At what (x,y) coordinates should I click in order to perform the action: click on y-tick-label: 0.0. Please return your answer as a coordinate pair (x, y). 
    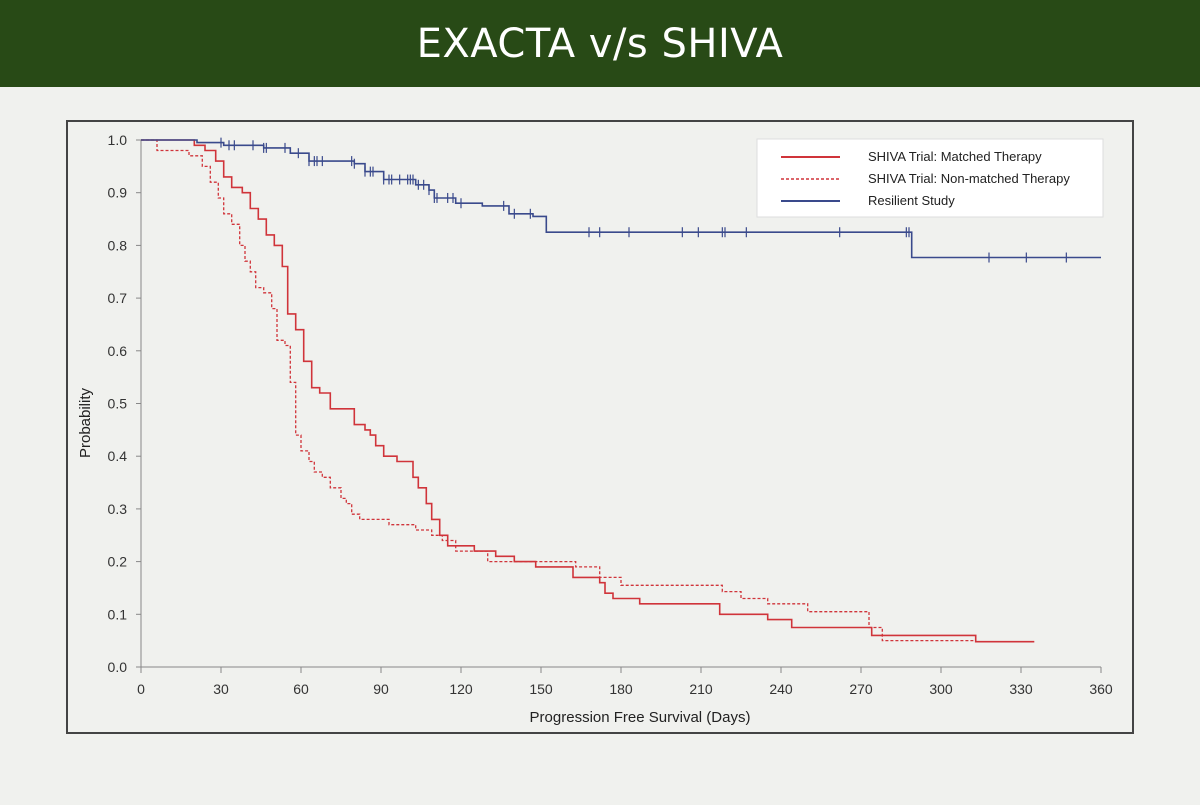
    Looking at the image, I should click on (118, 667).